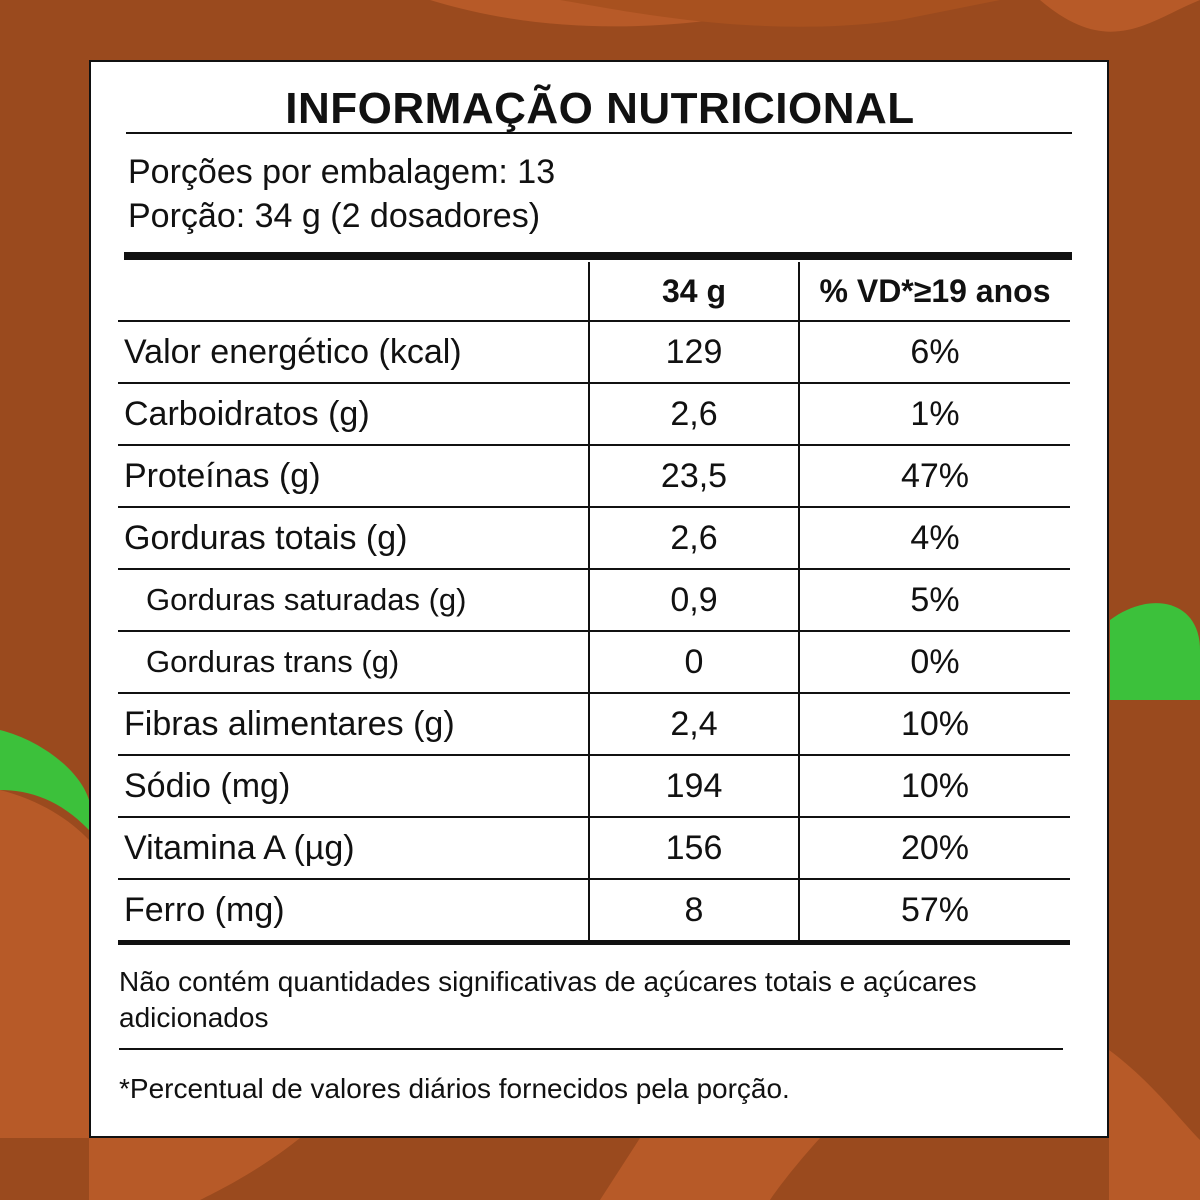 The image size is (1200, 1200). Describe the element at coordinates (600, 108) in the screenshot. I see `label-title: INFORMAÇÃO NUTRICIONAL` at that location.